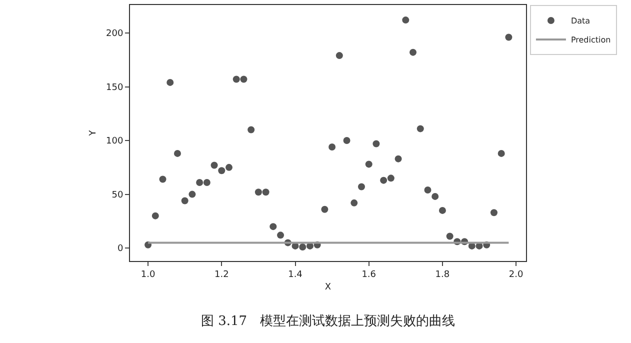  Describe the element at coordinates (120, 249) in the screenshot. I see `y-tick-label: 0` at that location.